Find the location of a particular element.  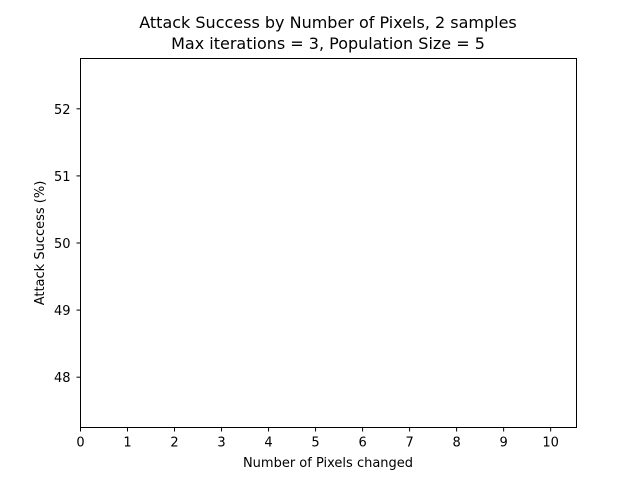

x-tick-label: 3 is located at coordinates (221, 443).